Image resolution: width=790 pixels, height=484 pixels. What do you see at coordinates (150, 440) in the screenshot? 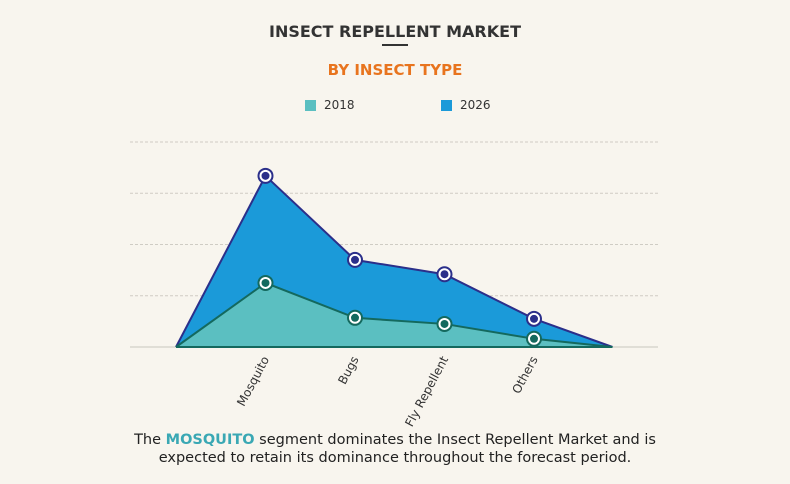
I see `caption-prefix: The` at bounding box center [150, 440].